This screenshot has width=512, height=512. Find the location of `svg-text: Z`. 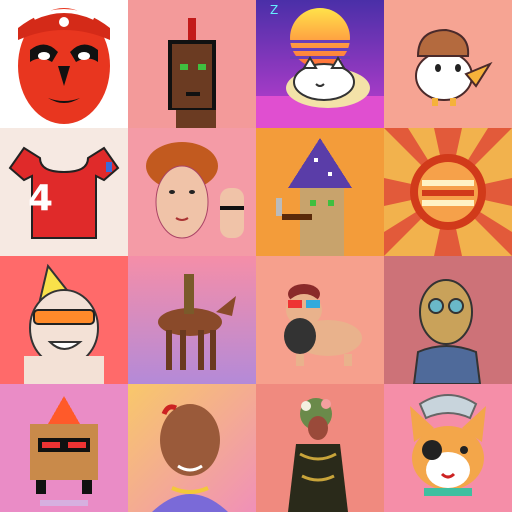

svg-text: Z is located at coordinates (274, 10).